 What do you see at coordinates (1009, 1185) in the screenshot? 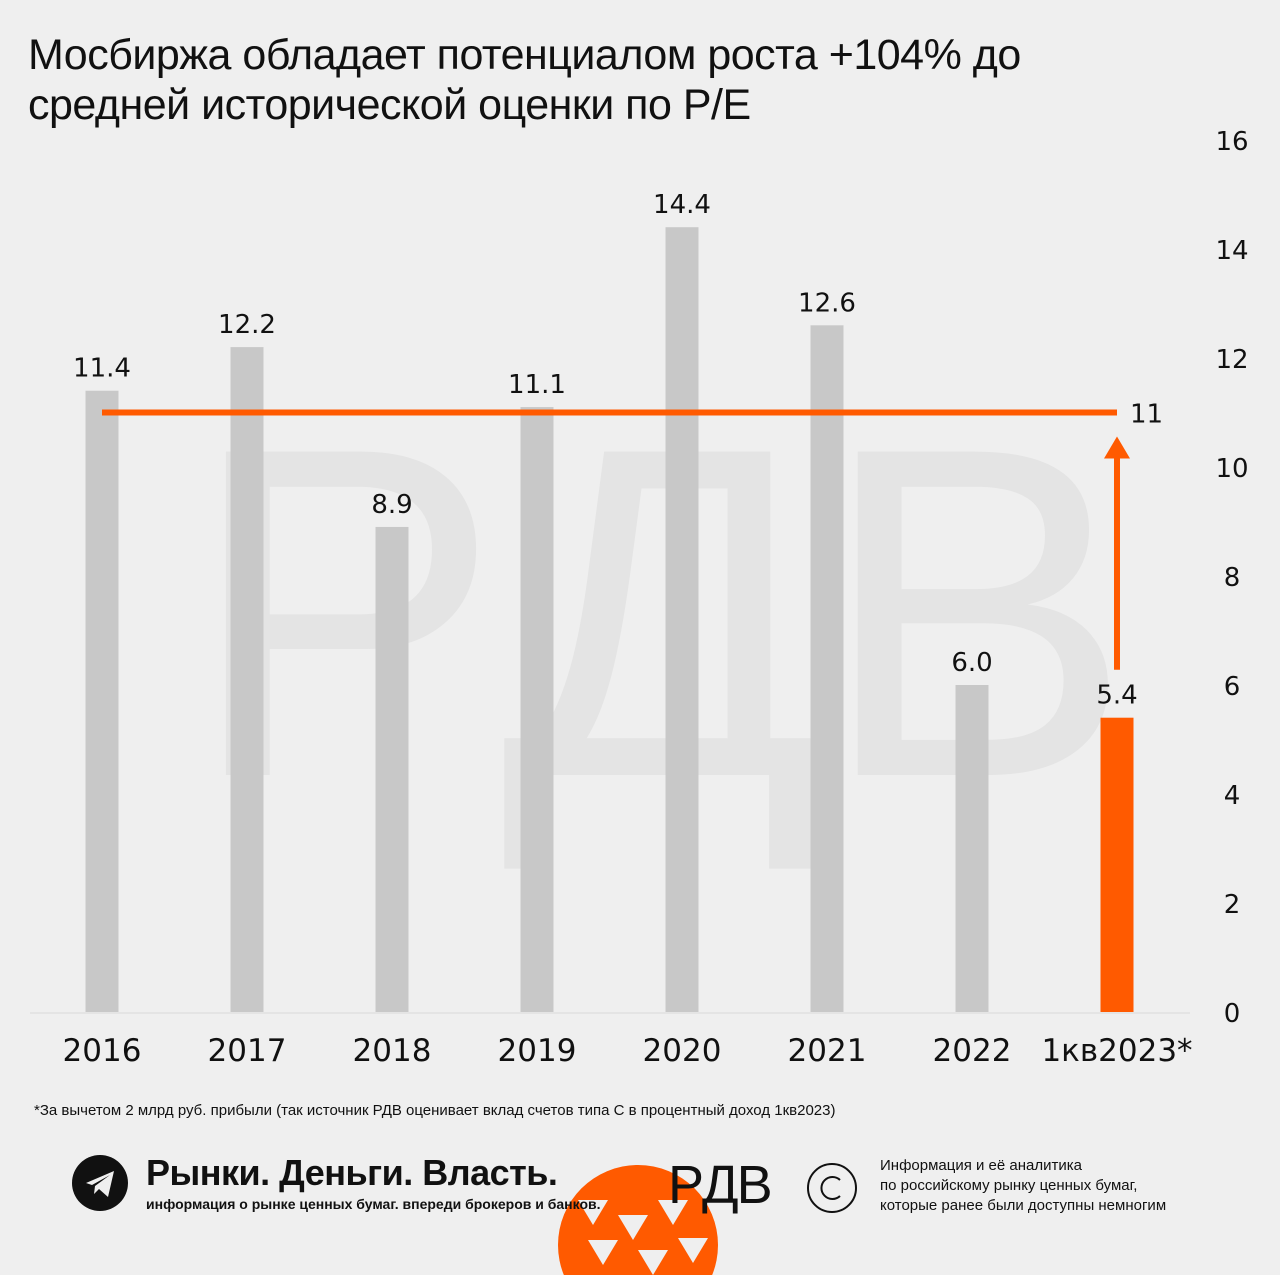
I see `info-line-2: по российскому рынку ценных бумаг,` at bounding box center [1009, 1185].